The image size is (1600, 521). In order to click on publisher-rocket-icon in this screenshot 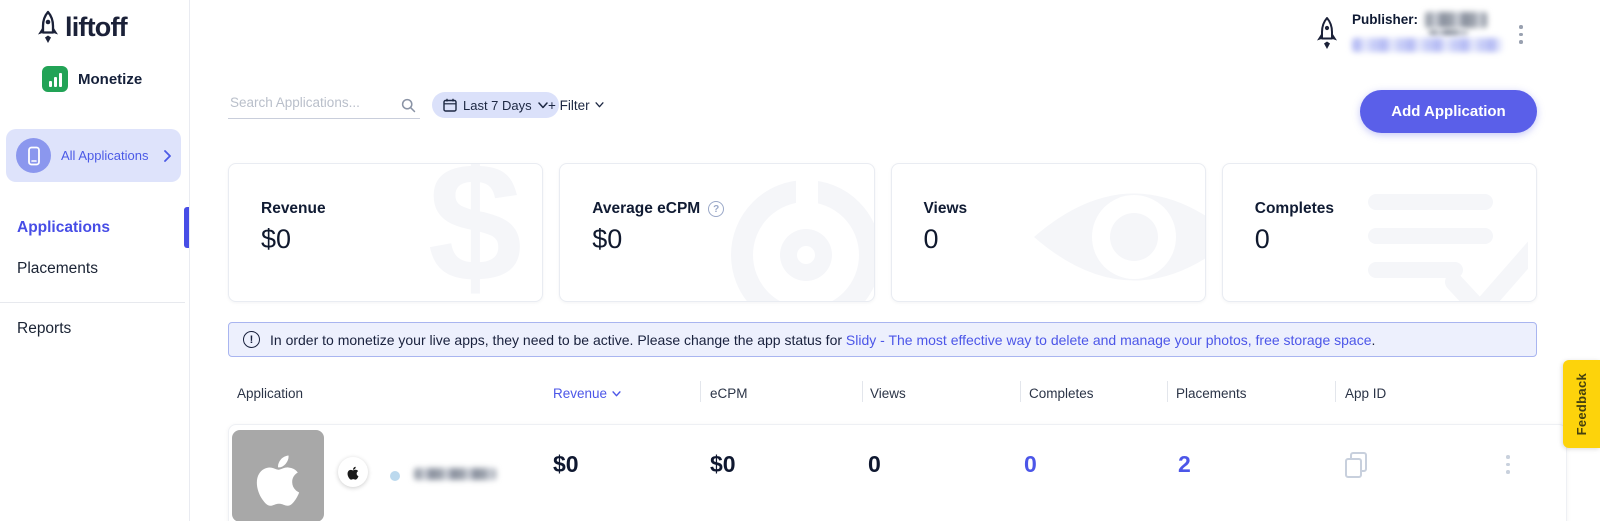, I will do `click(1327, 33)`.